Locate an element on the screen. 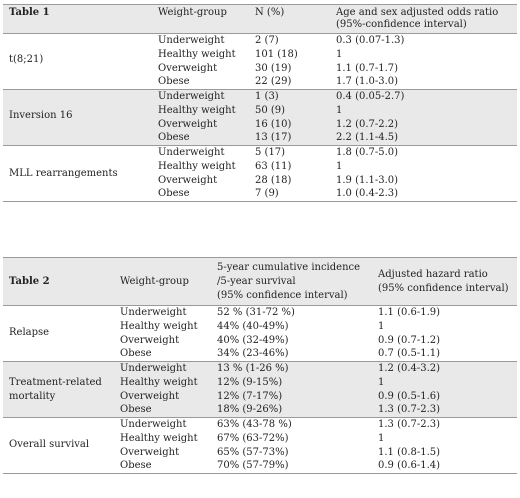 Image resolution: width=520 pixels, height=498 pixels. table-row: Healthy weight 44% (40-49%) 1 is located at coordinates (260, 327).